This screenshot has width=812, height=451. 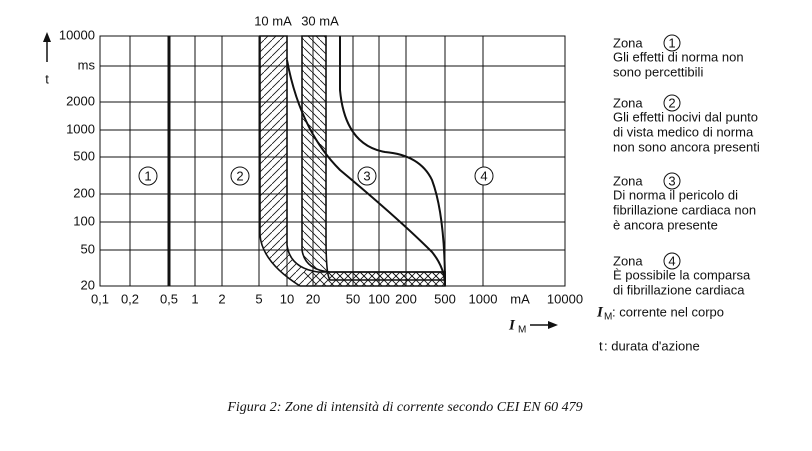 I want to click on note-text: : durata d'azione, so click(x=652, y=345).